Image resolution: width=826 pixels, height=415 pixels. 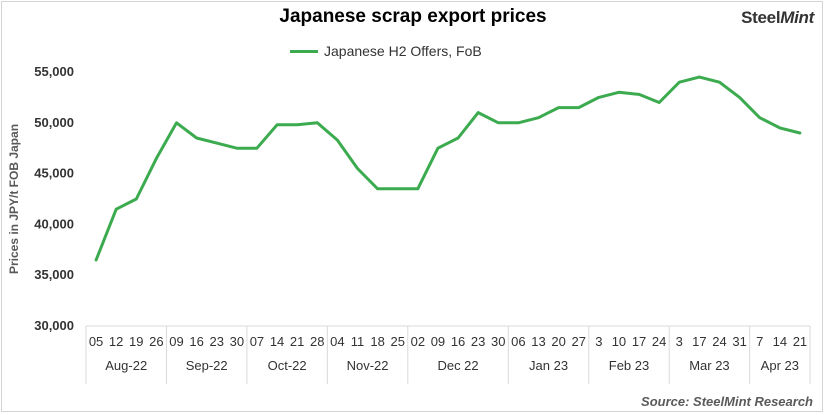 What do you see at coordinates (14, 199) in the screenshot?
I see `y-axis-label: Prices in JPY/t FOB Japan` at bounding box center [14, 199].